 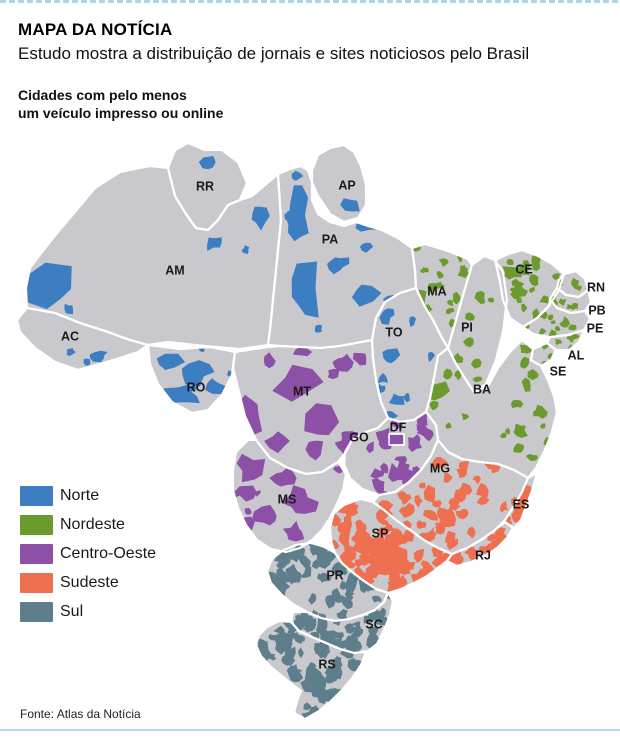 What do you see at coordinates (489, 402) in the screenshot?
I see `speckles-ba` at bounding box center [489, 402].